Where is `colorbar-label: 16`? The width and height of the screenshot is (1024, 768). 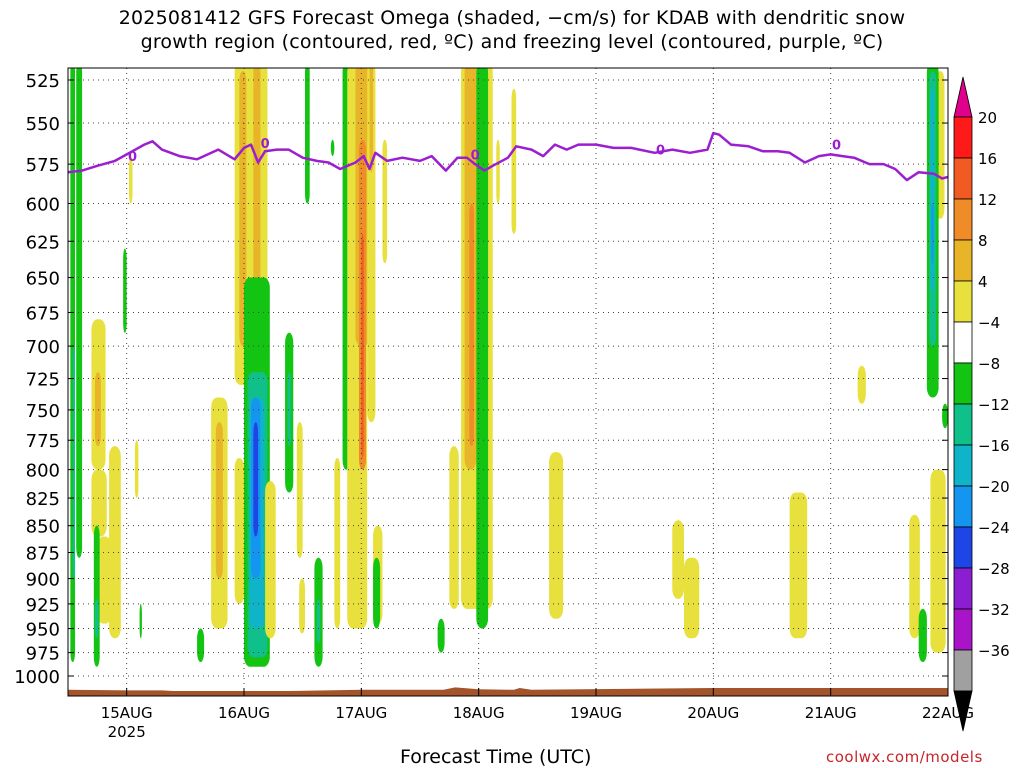
colorbar-label: 16 is located at coordinates (987, 159).